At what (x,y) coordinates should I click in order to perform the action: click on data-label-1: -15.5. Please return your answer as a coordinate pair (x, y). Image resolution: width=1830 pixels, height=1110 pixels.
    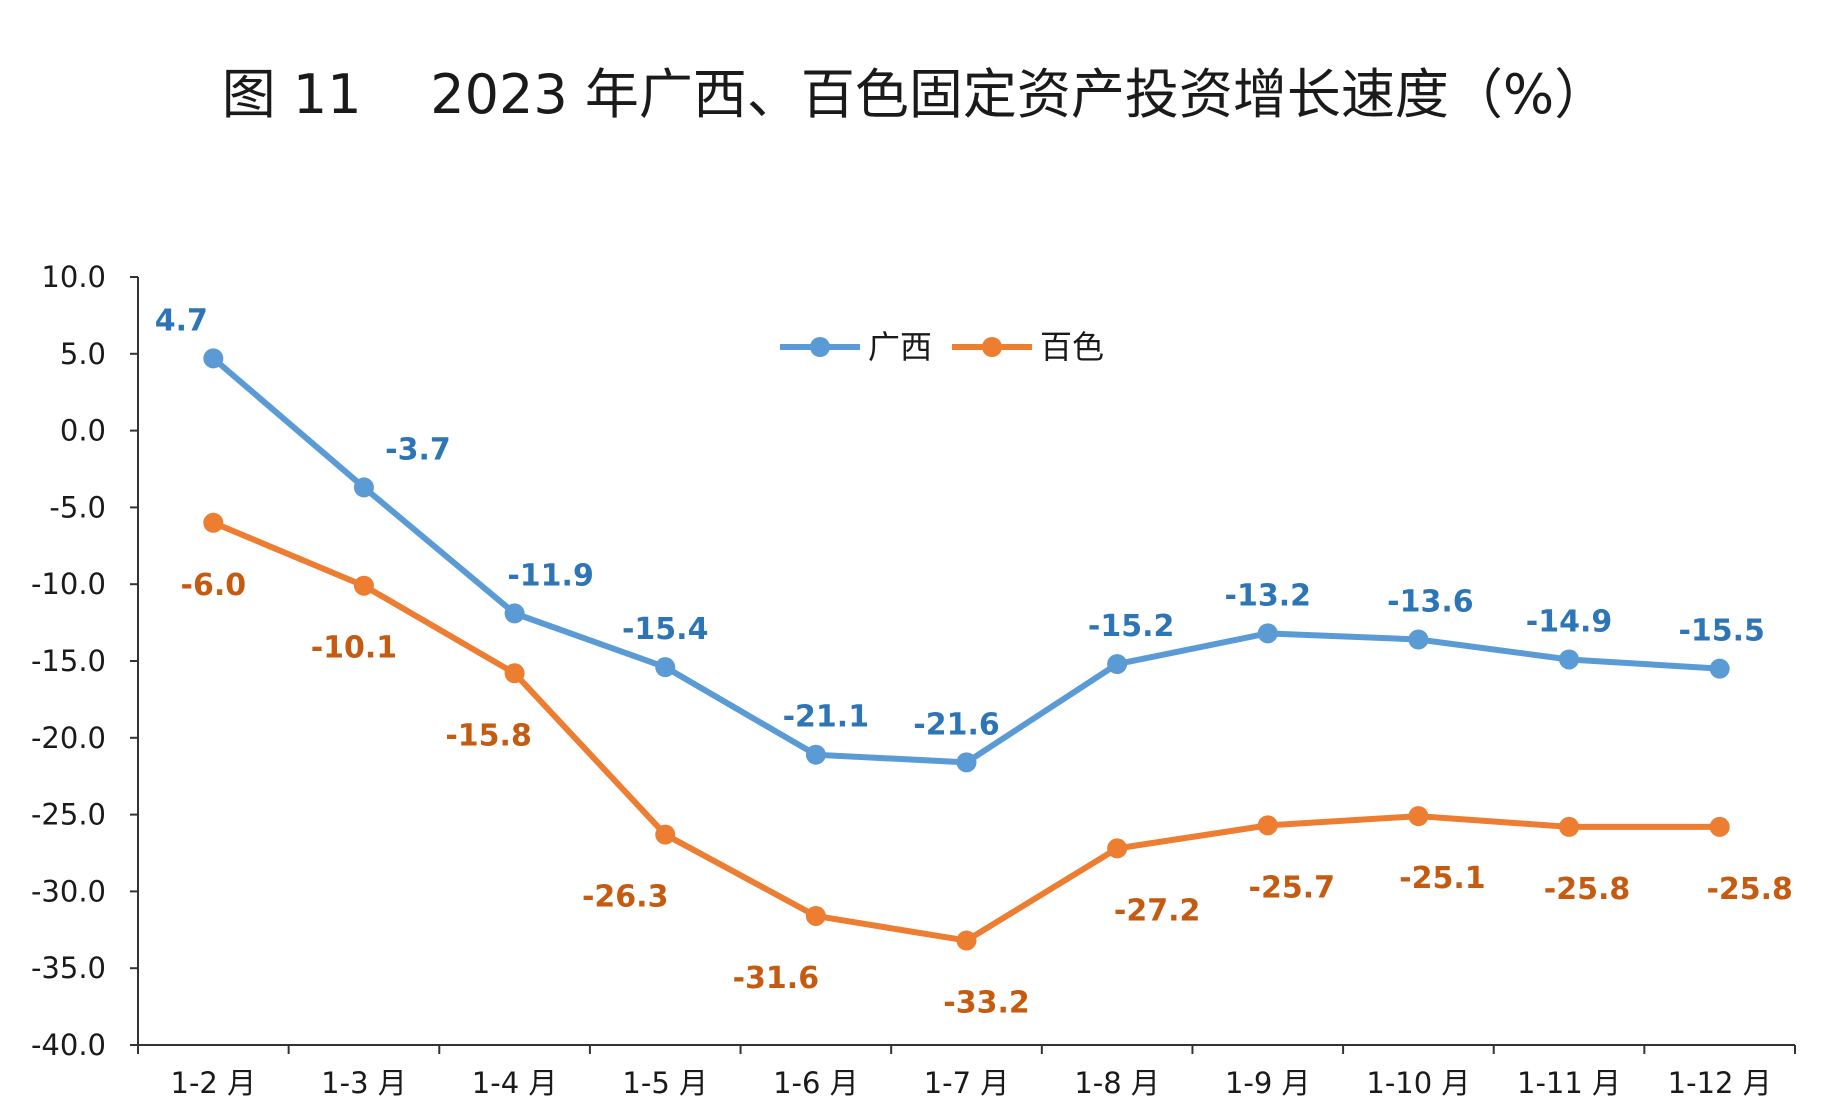
    Looking at the image, I should click on (1721, 631).